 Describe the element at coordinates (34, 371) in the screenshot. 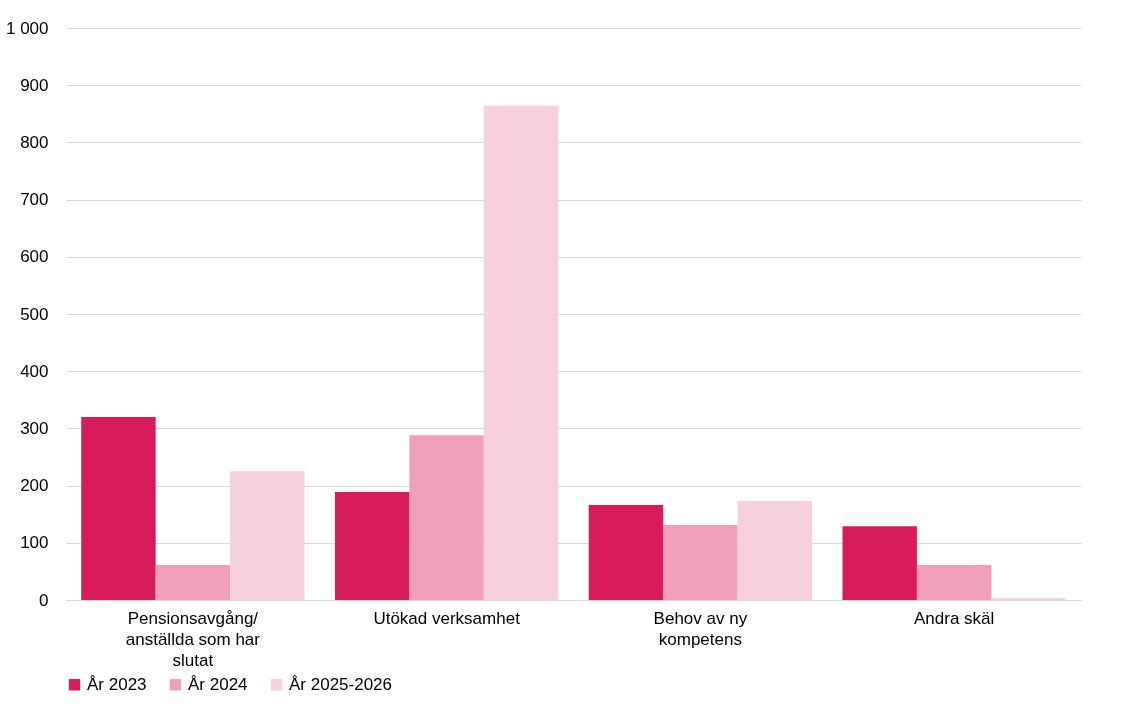

I see `y-tick-label: 400` at that location.